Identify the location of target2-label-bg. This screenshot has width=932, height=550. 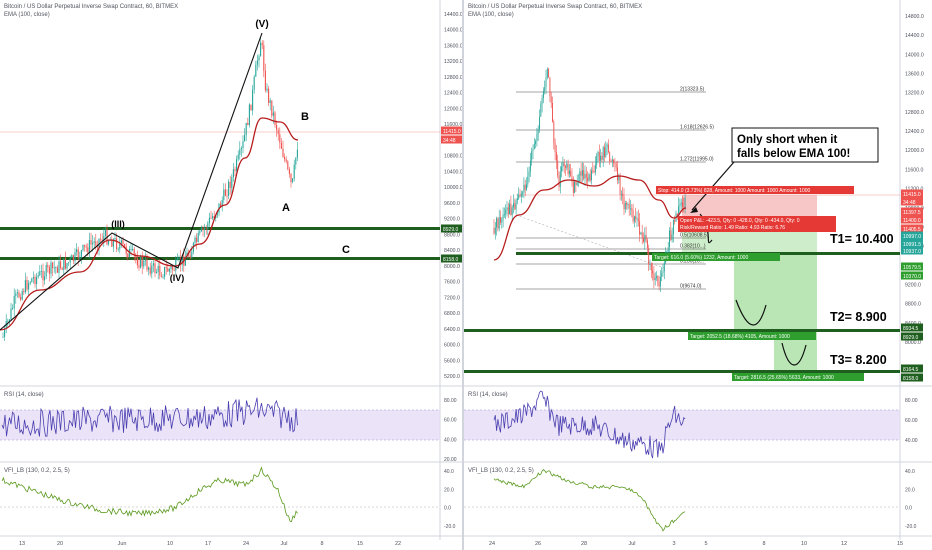
(752, 336).